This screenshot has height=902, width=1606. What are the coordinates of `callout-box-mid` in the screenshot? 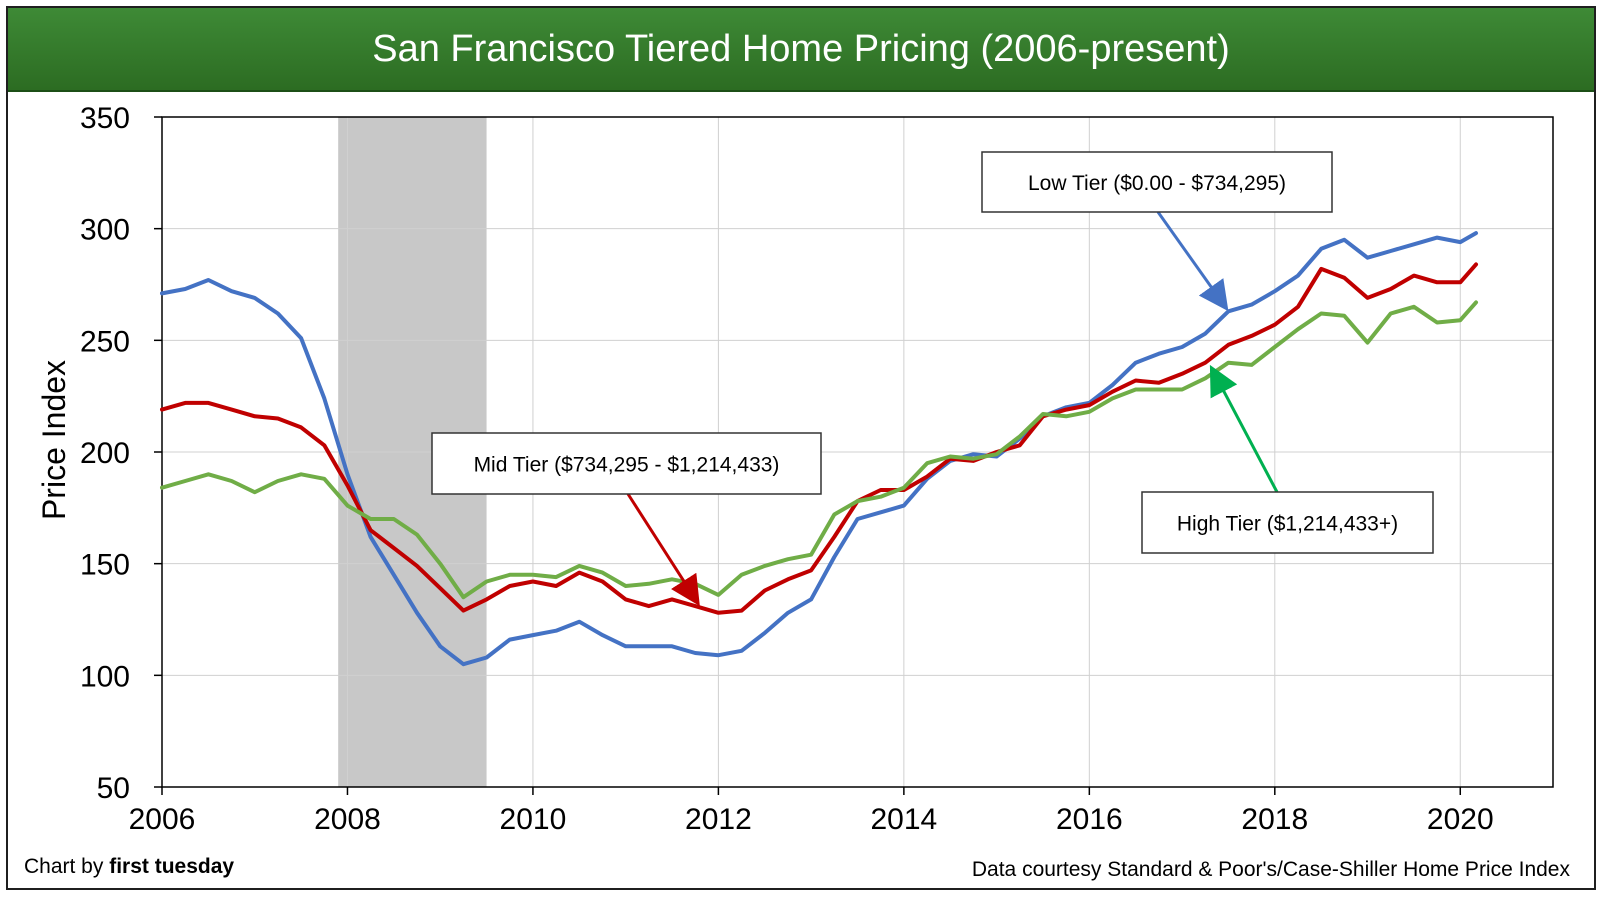 It's located at (626, 463).